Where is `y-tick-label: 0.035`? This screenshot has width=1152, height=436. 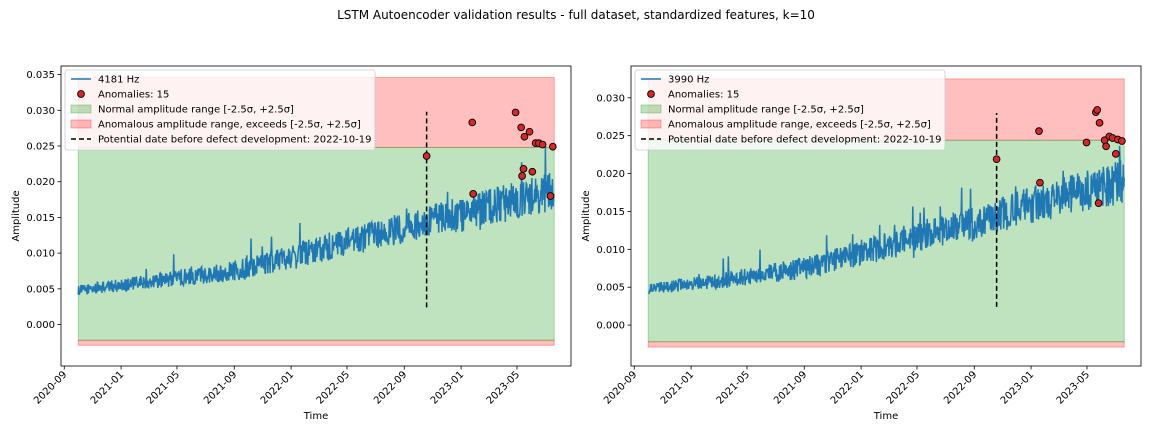
y-tick-label: 0.035 is located at coordinates (40, 75).